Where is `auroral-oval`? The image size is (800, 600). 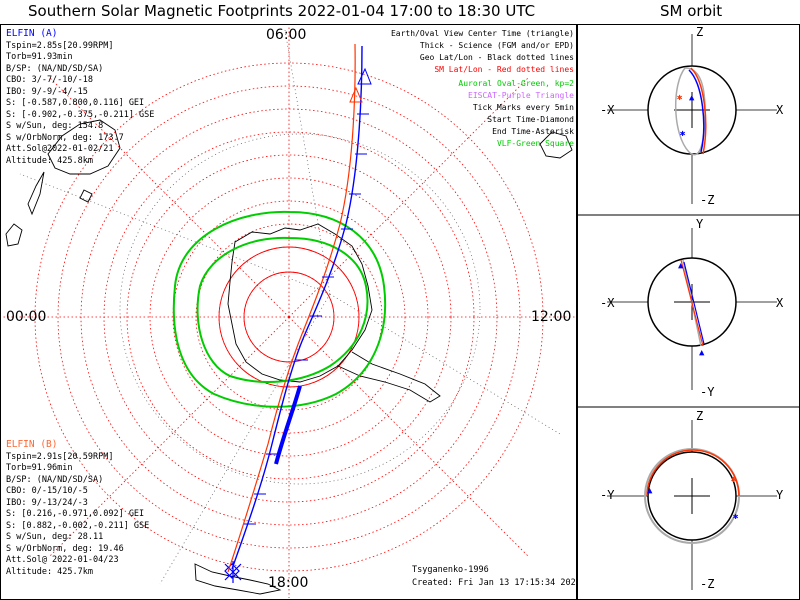
auroral-oval is located at coordinates (279, 309).